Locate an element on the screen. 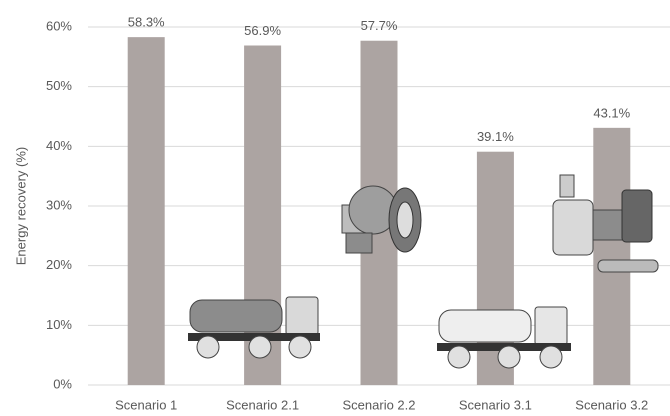 The image size is (670, 416). data-label: 43.1% is located at coordinates (611, 112).